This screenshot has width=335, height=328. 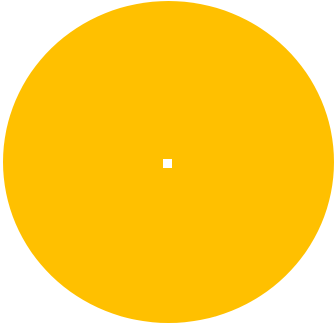 What do you see at coordinates (167, 163) in the screenshot?
I see `center-square-marker` at bounding box center [167, 163].